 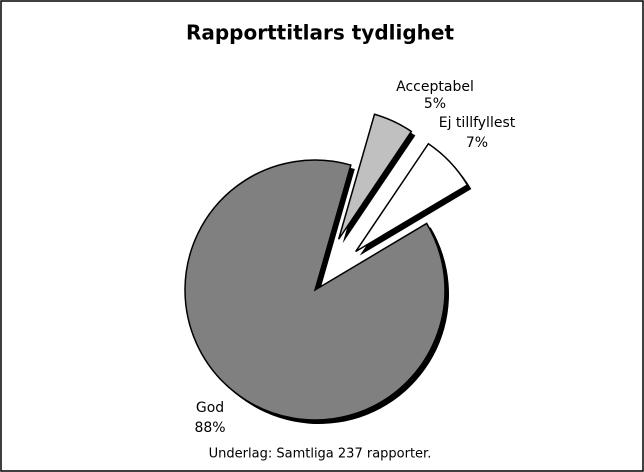 What do you see at coordinates (320, 454) in the screenshot?
I see `chart-note: Underlag: Samtliga 237 rapporter.` at bounding box center [320, 454].